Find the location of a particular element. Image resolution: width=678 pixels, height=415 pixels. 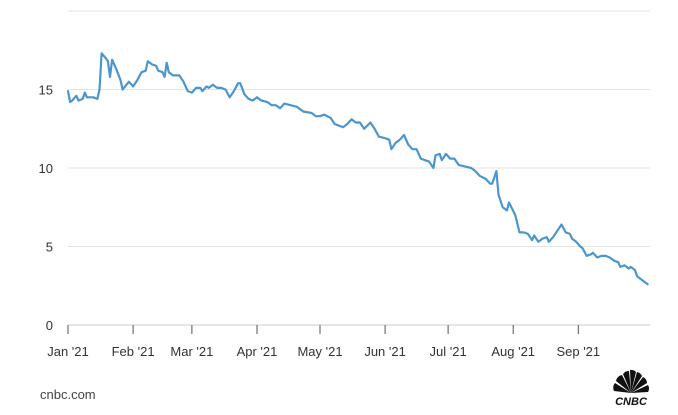

x-tick-label: Sep '21 is located at coordinates (578, 351).